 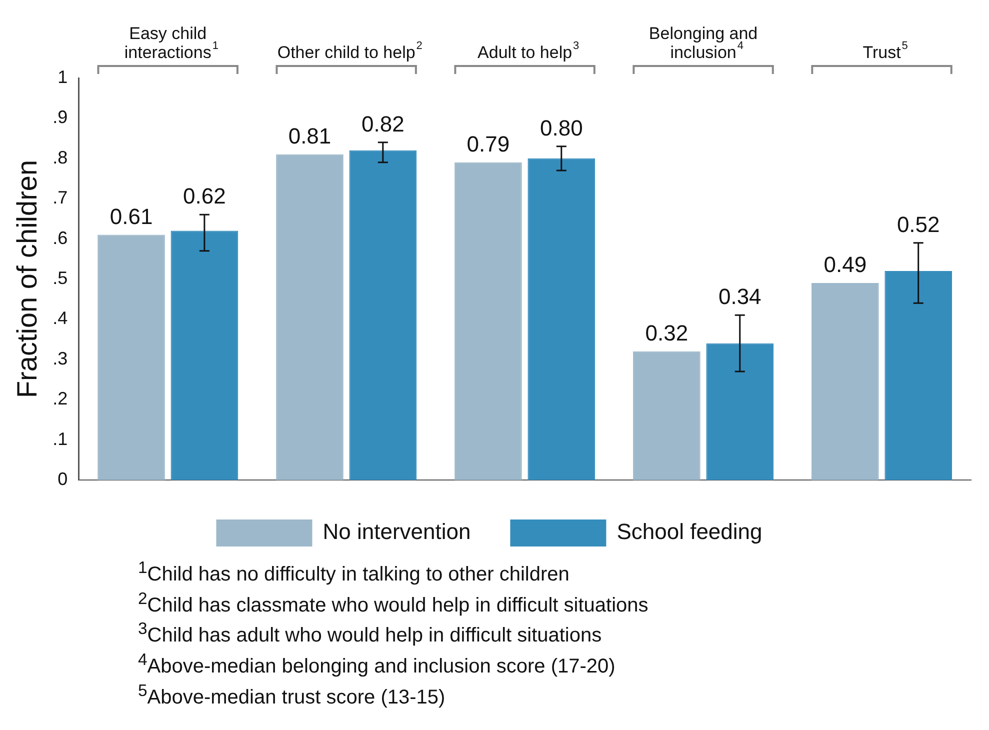 I want to click on legend-label: School feeding, so click(x=689, y=531).